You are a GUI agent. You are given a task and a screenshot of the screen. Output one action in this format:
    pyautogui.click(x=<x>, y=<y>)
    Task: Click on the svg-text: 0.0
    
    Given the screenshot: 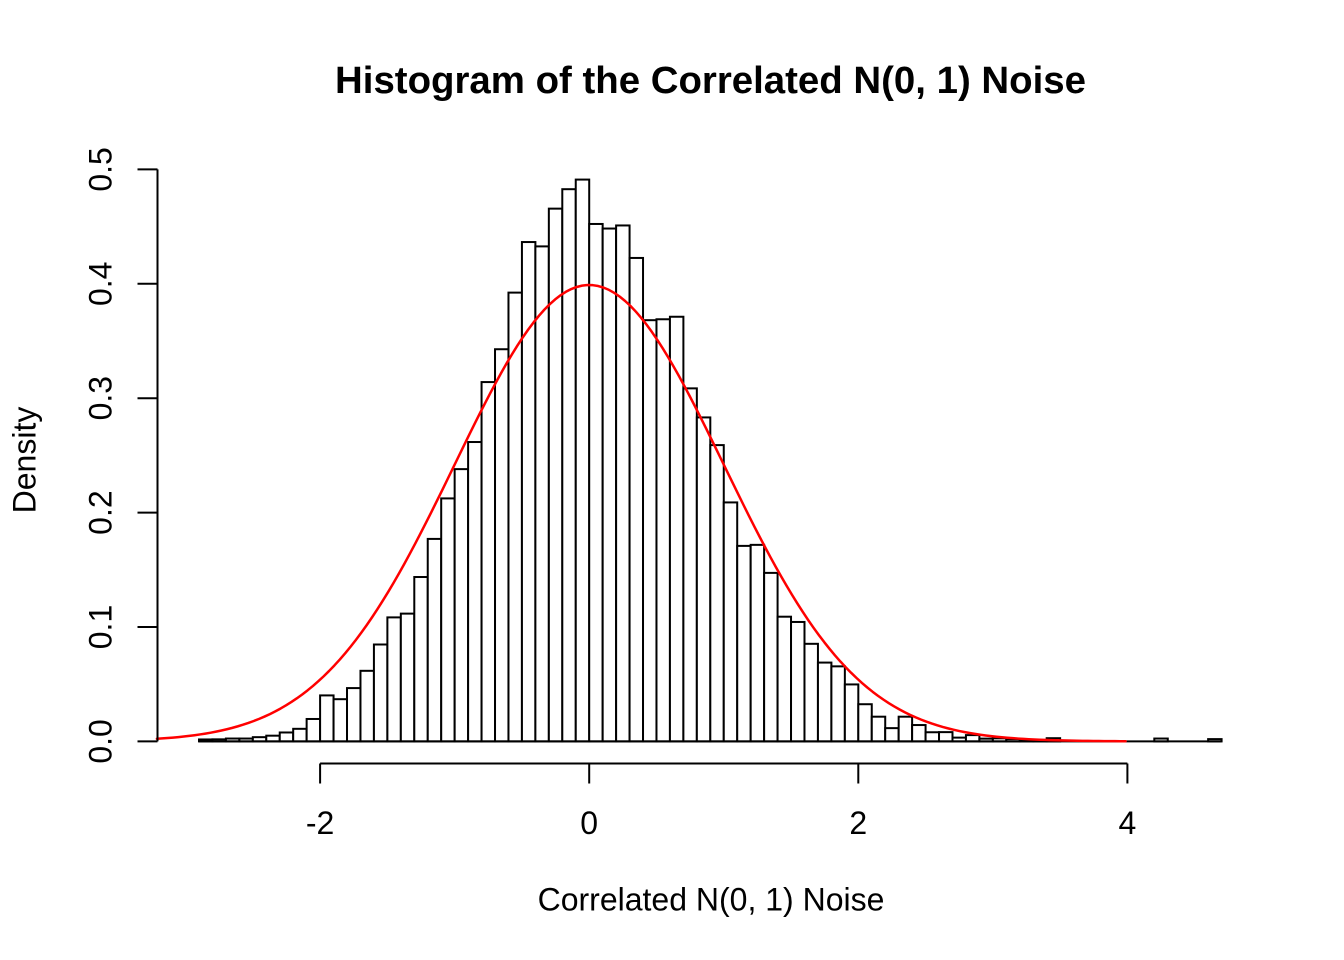 What is the action you would take?
    pyautogui.click(x=101, y=741)
    